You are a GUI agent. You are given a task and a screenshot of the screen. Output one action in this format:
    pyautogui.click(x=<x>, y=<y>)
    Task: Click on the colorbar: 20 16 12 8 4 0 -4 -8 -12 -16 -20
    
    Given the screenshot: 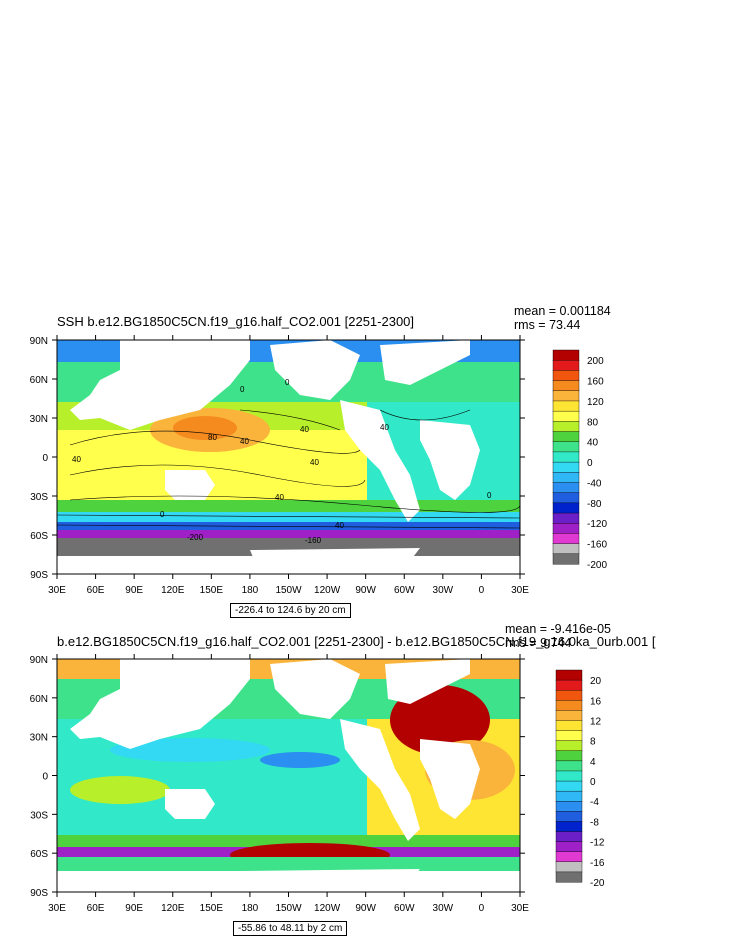 What is the action you would take?
    pyautogui.click(x=580, y=779)
    